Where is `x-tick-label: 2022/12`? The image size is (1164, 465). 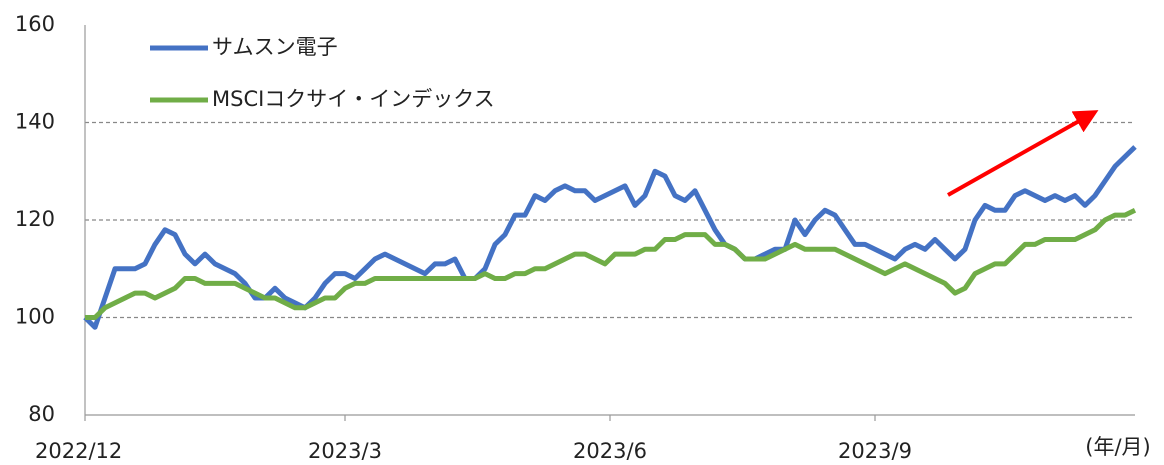
x-tick-label: 2022/12 is located at coordinates (78, 451).